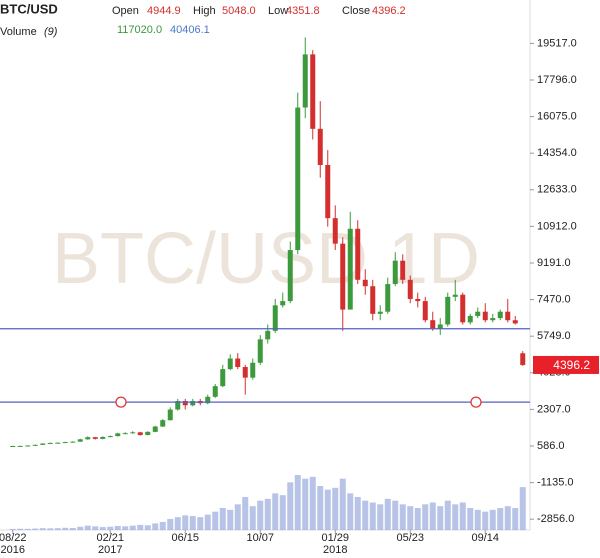 The width and height of the screenshot is (600, 558). Describe the element at coordinates (13, 544) in the screenshot. I see `x-tick-label: 08/22 2016` at that location.